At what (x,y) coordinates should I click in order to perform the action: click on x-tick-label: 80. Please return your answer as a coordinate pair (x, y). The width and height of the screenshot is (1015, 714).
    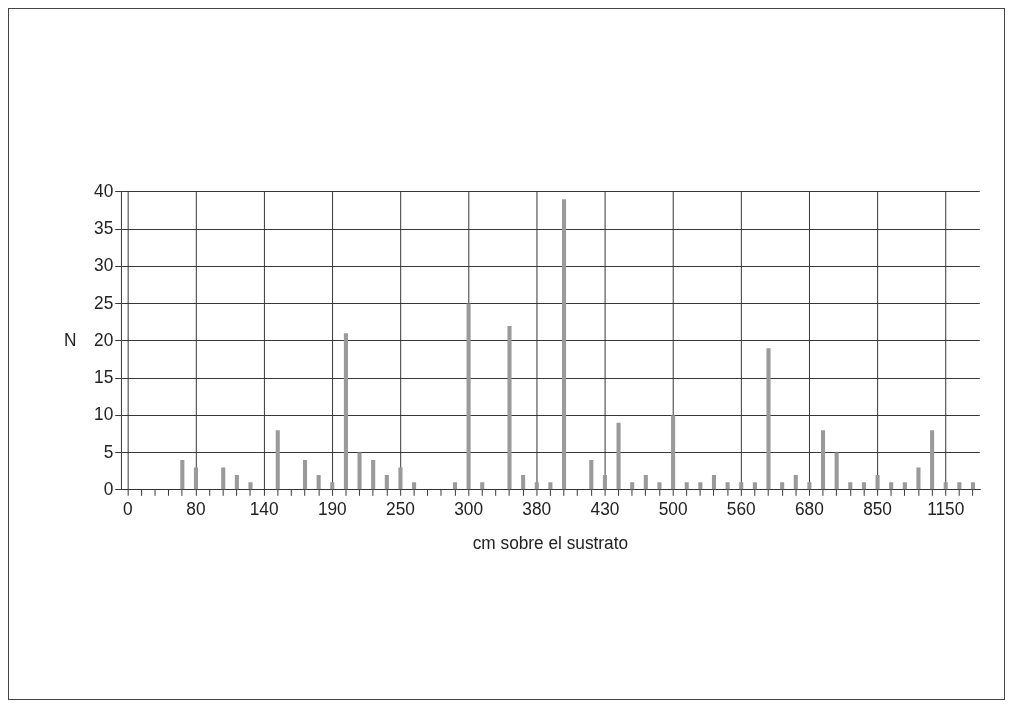
    Looking at the image, I should click on (196, 508).